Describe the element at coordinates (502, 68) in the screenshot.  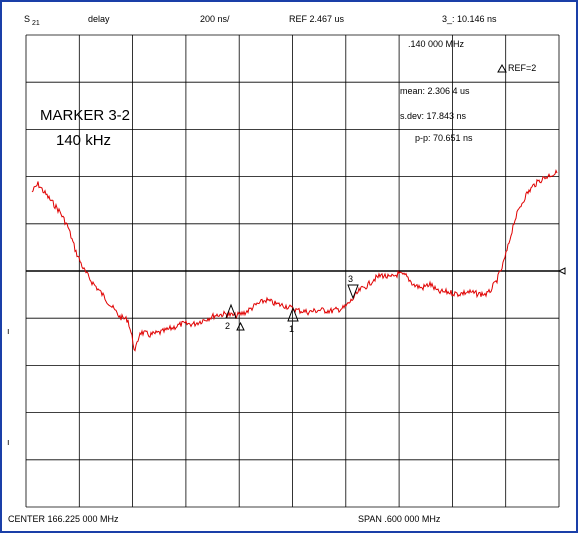
I see `reference-marker-icon` at that location.